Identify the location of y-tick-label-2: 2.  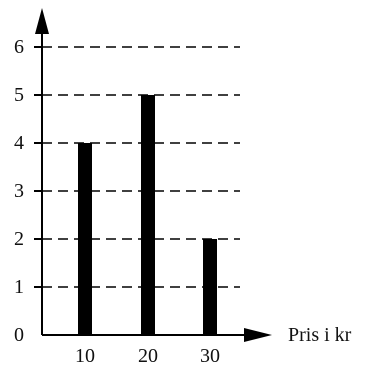
(19, 239).